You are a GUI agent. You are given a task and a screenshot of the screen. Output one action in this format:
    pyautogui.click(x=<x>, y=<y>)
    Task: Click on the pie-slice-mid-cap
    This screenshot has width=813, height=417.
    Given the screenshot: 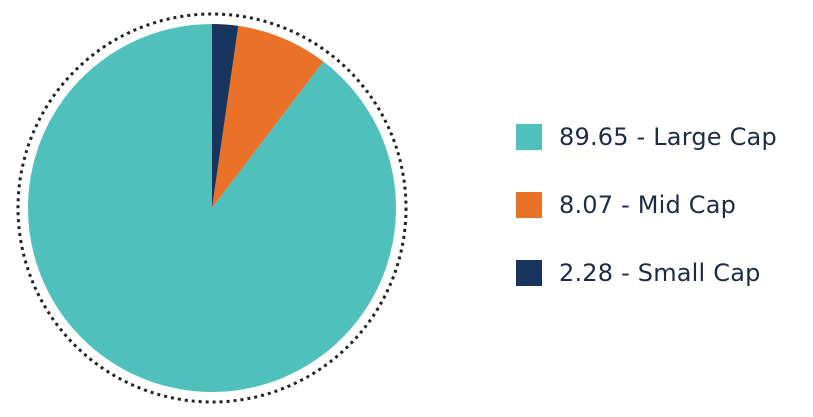 What is the action you would take?
    pyautogui.click(x=268, y=116)
    